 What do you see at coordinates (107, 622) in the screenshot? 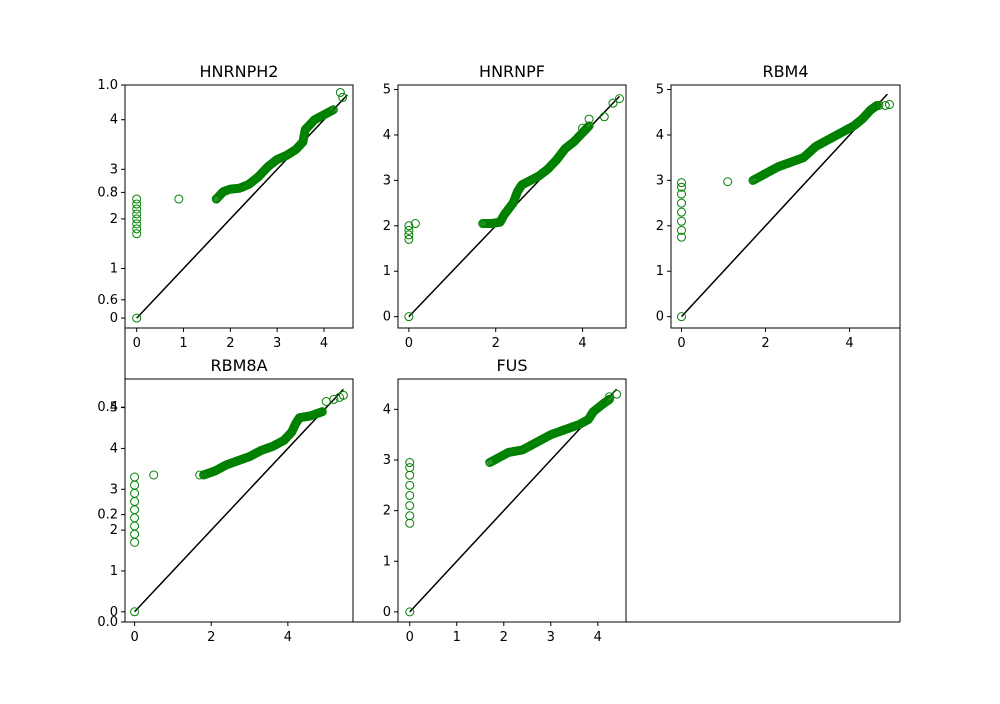
I see `parent-y-tick-label: 0.0` at bounding box center [107, 622].